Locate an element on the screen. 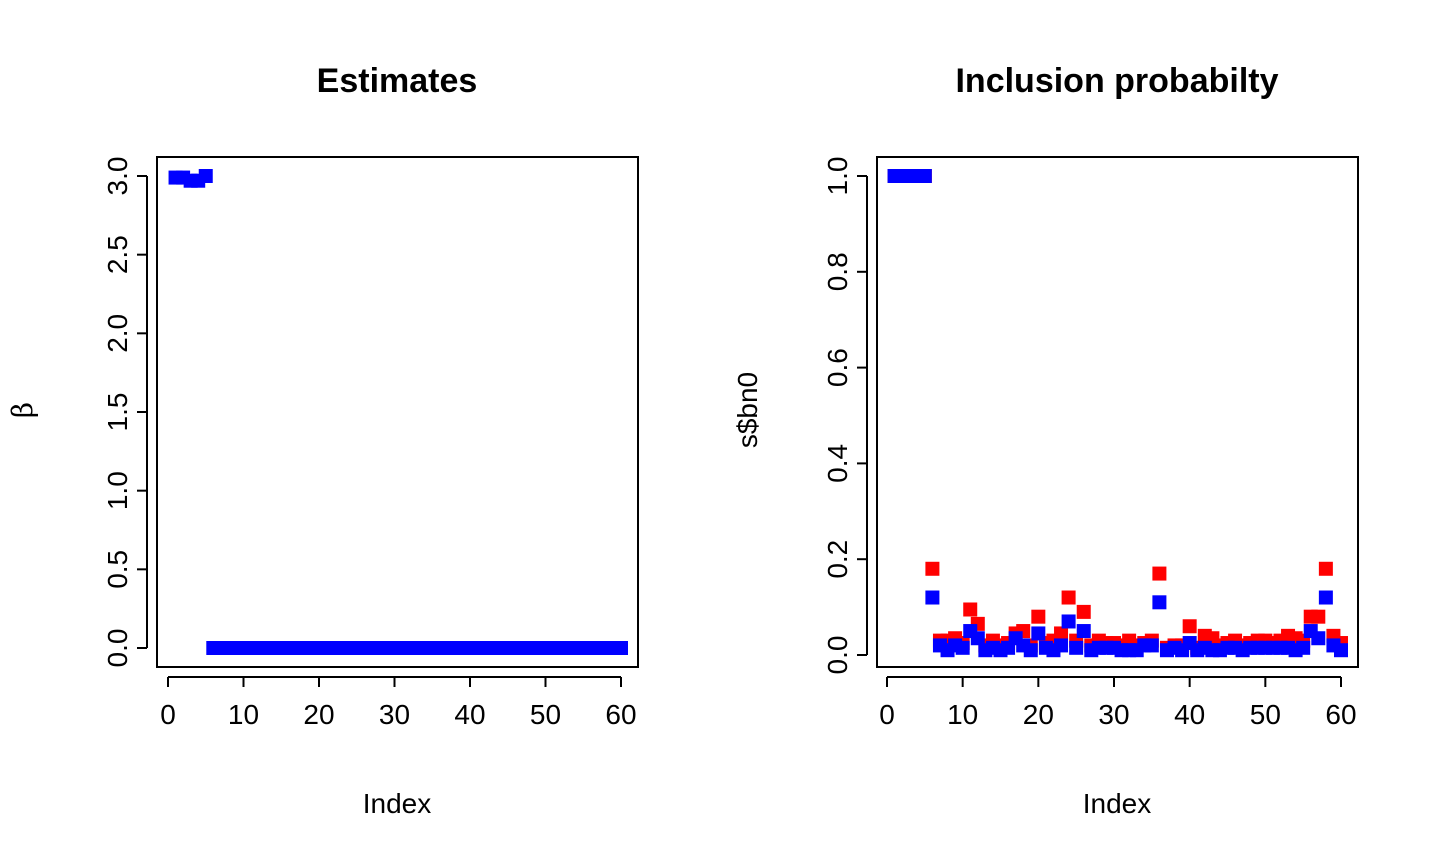  y-tick-label: 0.6 is located at coordinates (837, 367).